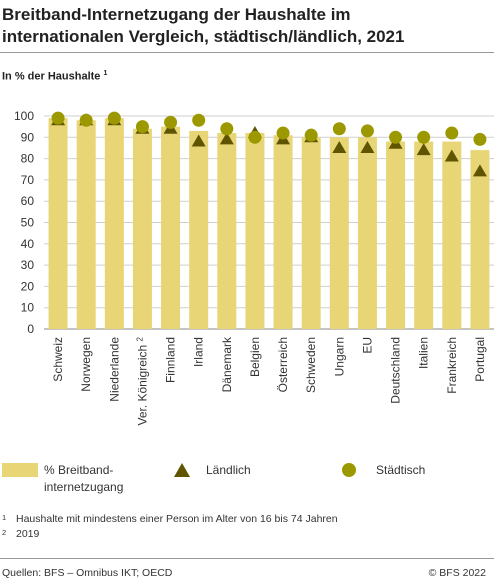 The height and width of the screenshot is (582, 494). Describe the element at coordinates (87, 573) in the screenshot. I see `source-note: Quellen: BFS – Omnibus IKT; OECD` at that location.